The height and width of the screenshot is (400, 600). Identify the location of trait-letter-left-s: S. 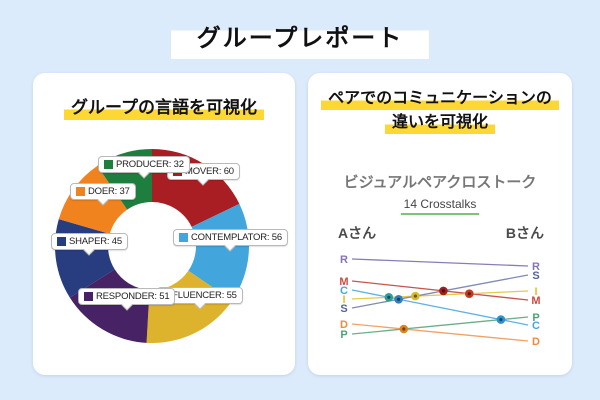
(343, 309).